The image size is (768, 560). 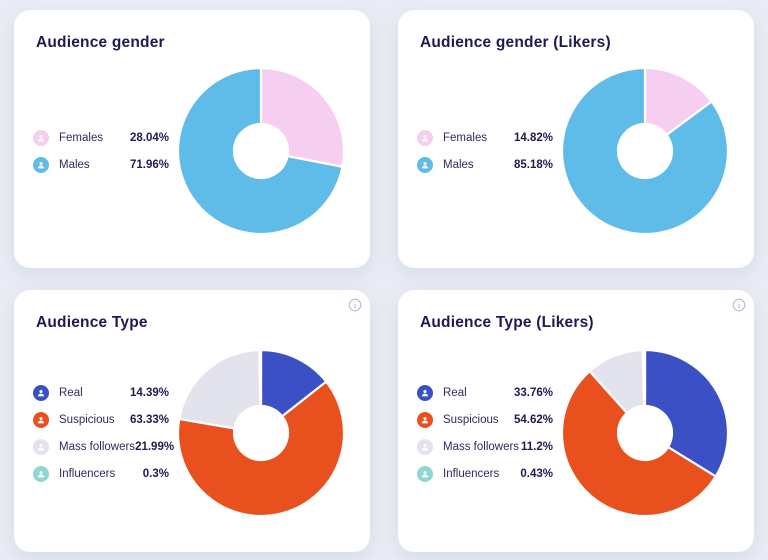 I want to click on card-title: Audience Type (Likers), so click(x=507, y=322).